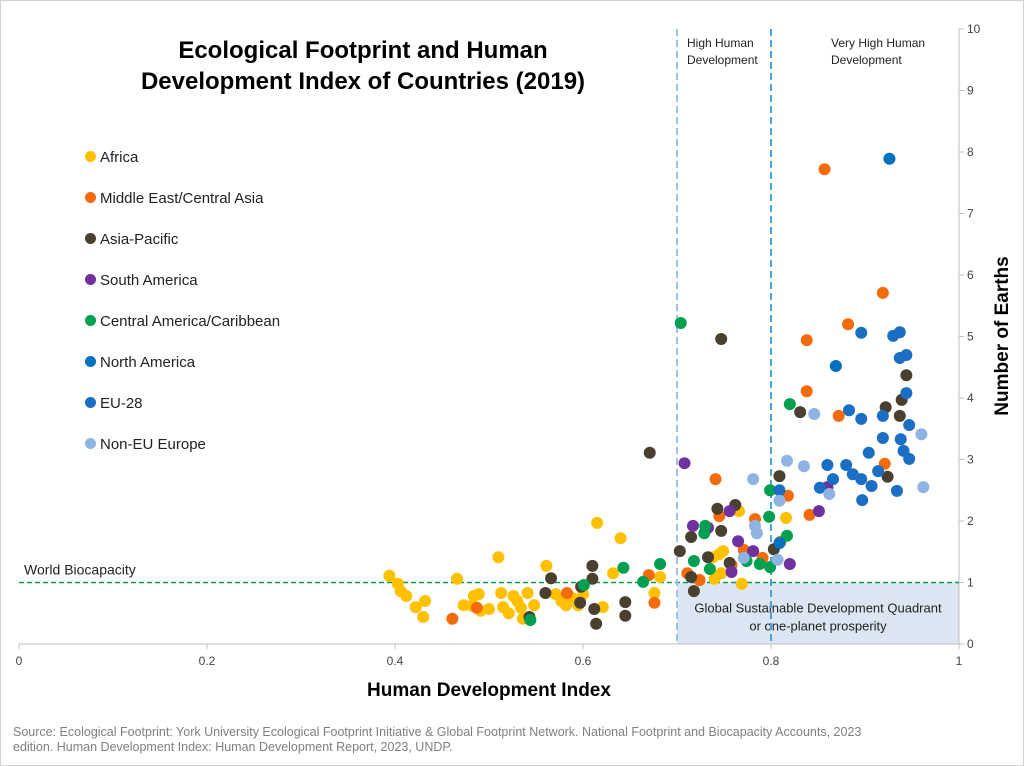 This screenshot has height=766, width=1024. Describe the element at coordinates (771, 661) in the screenshot. I see `x-tick-label: 0.8` at that location.